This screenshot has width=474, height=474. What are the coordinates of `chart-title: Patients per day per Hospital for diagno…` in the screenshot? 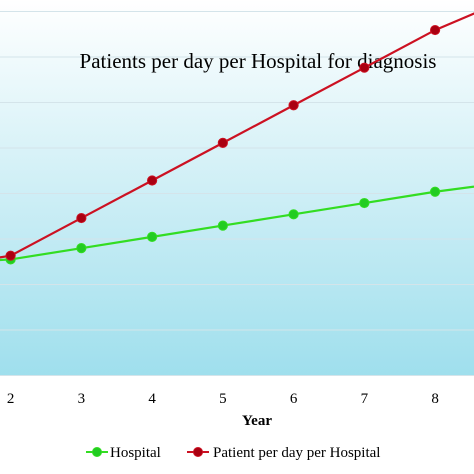 It's located at (258, 61).